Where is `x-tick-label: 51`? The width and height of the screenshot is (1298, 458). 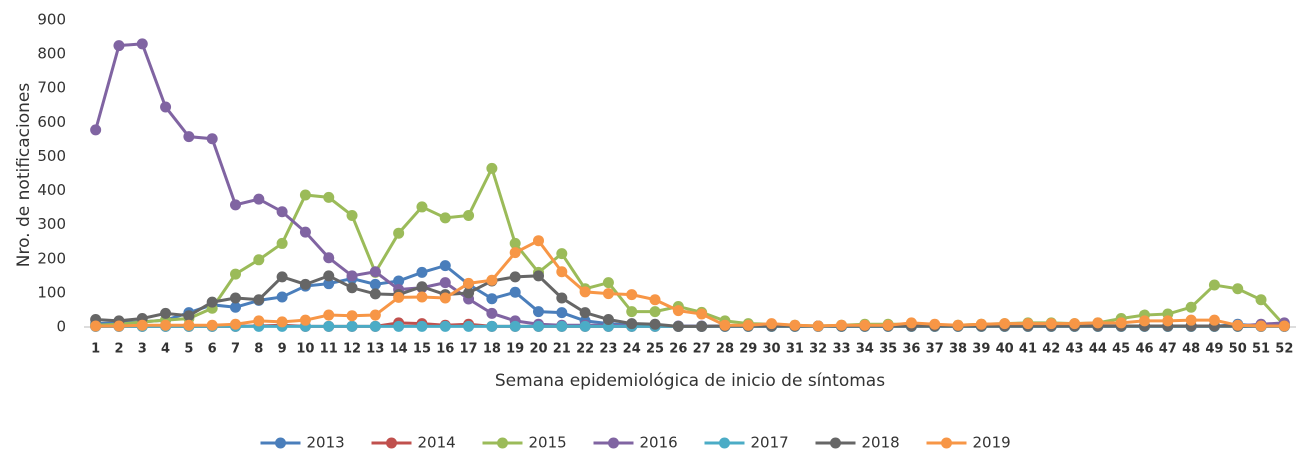 x-tick-label: 51 is located at coordinates (1261, 349).